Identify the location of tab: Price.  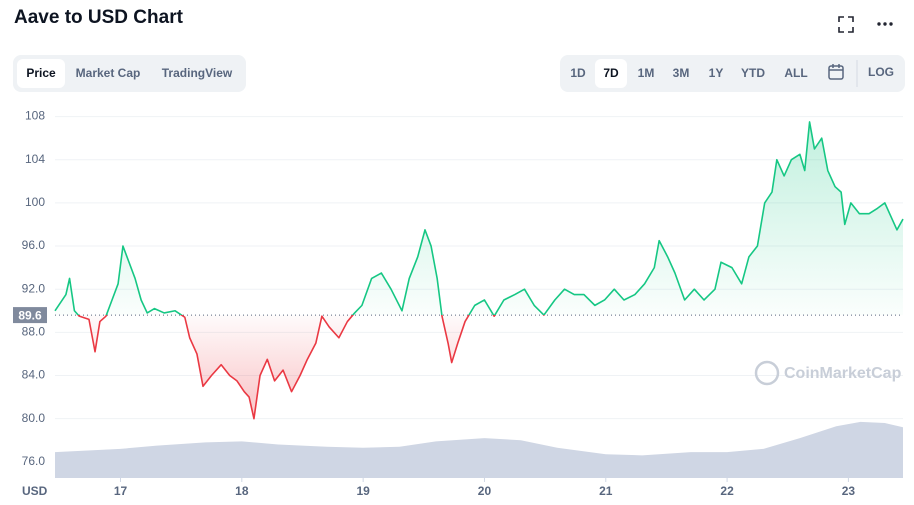
(41, 73).